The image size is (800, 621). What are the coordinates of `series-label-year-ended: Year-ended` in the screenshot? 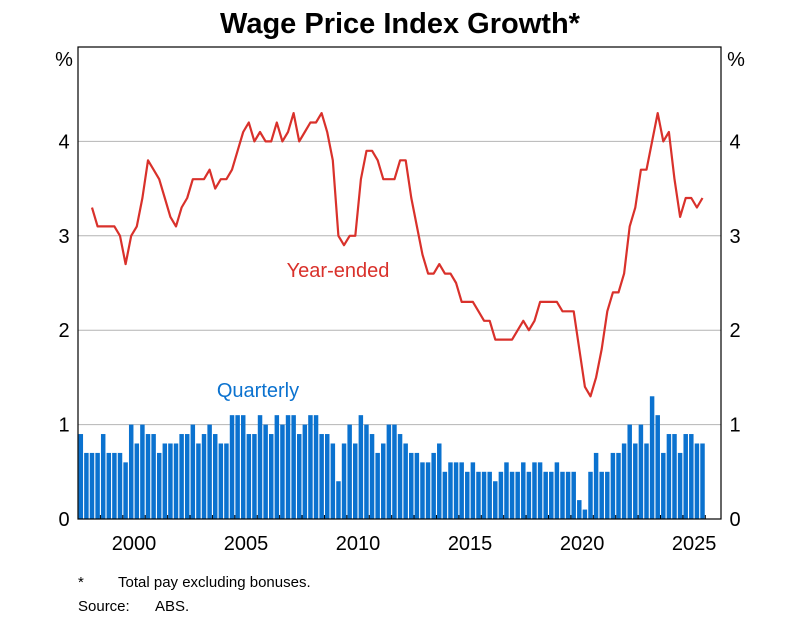 It's located at (338, 271).